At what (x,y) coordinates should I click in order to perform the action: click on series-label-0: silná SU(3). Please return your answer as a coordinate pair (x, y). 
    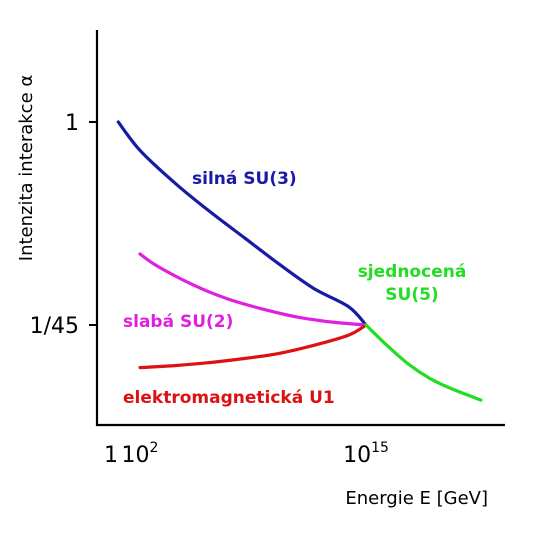
    Looking at the image, I should click on (244, 179).